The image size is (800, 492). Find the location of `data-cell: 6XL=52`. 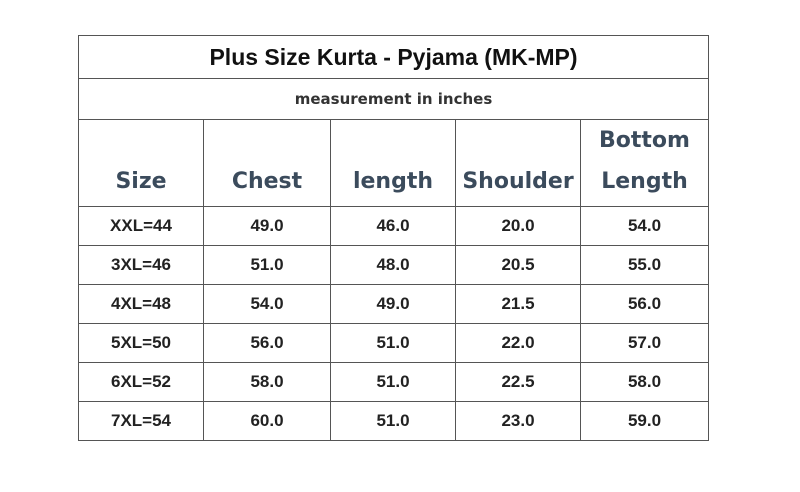

data-cell: 6XL=52 is located at coordinates (141, 382).